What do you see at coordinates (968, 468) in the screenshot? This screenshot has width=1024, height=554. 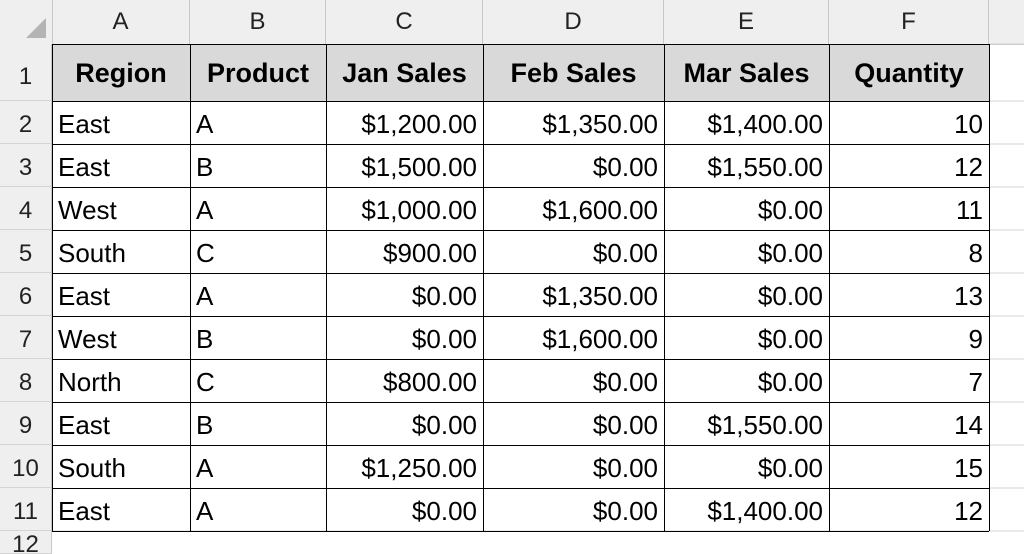 I see `cell-f10: 15` at bounding box center [968, 468].